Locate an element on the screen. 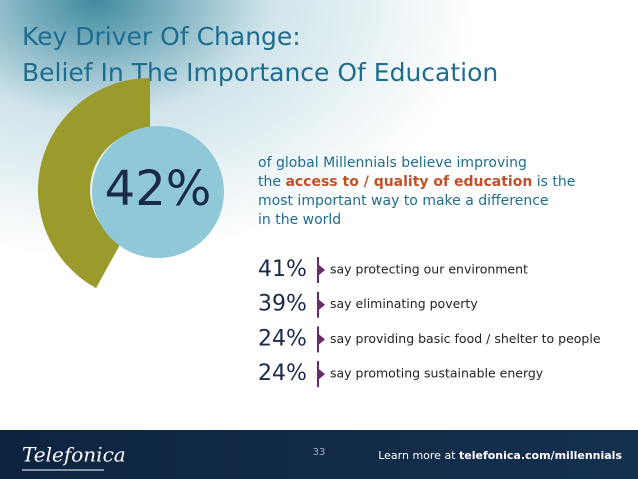  footer is located at coordinates (319, 454).